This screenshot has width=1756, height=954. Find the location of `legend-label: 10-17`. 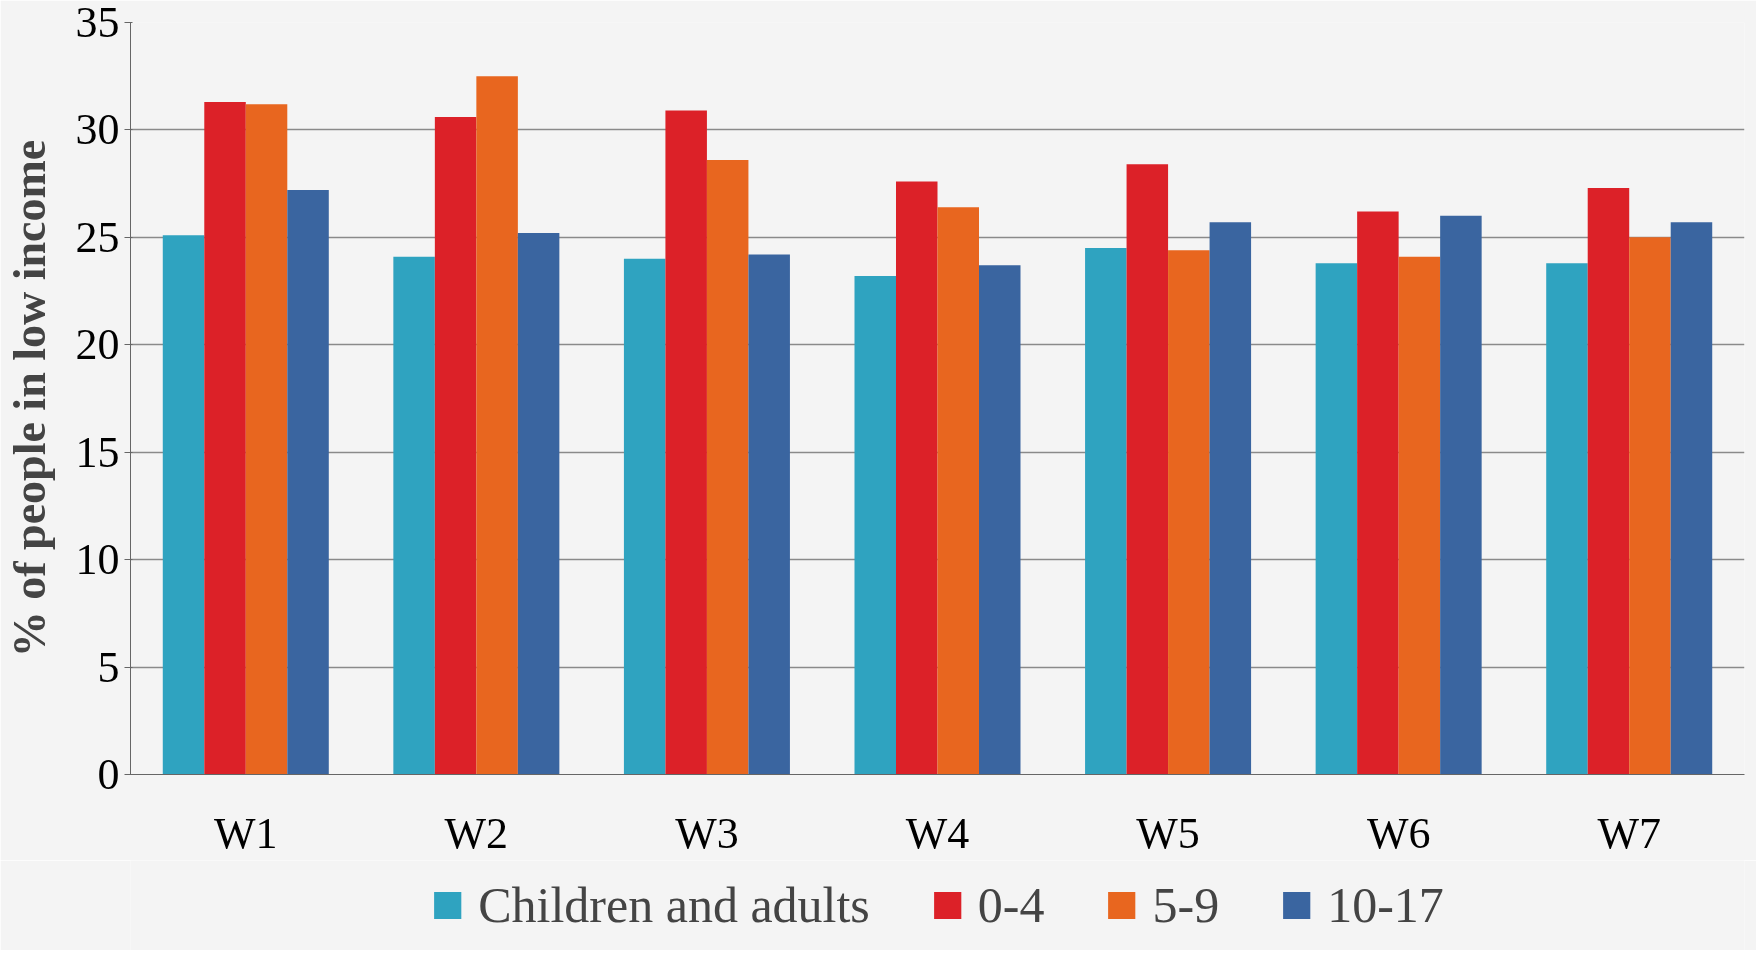

legend-label: 10-17 is located at coordinates (1385, 905).